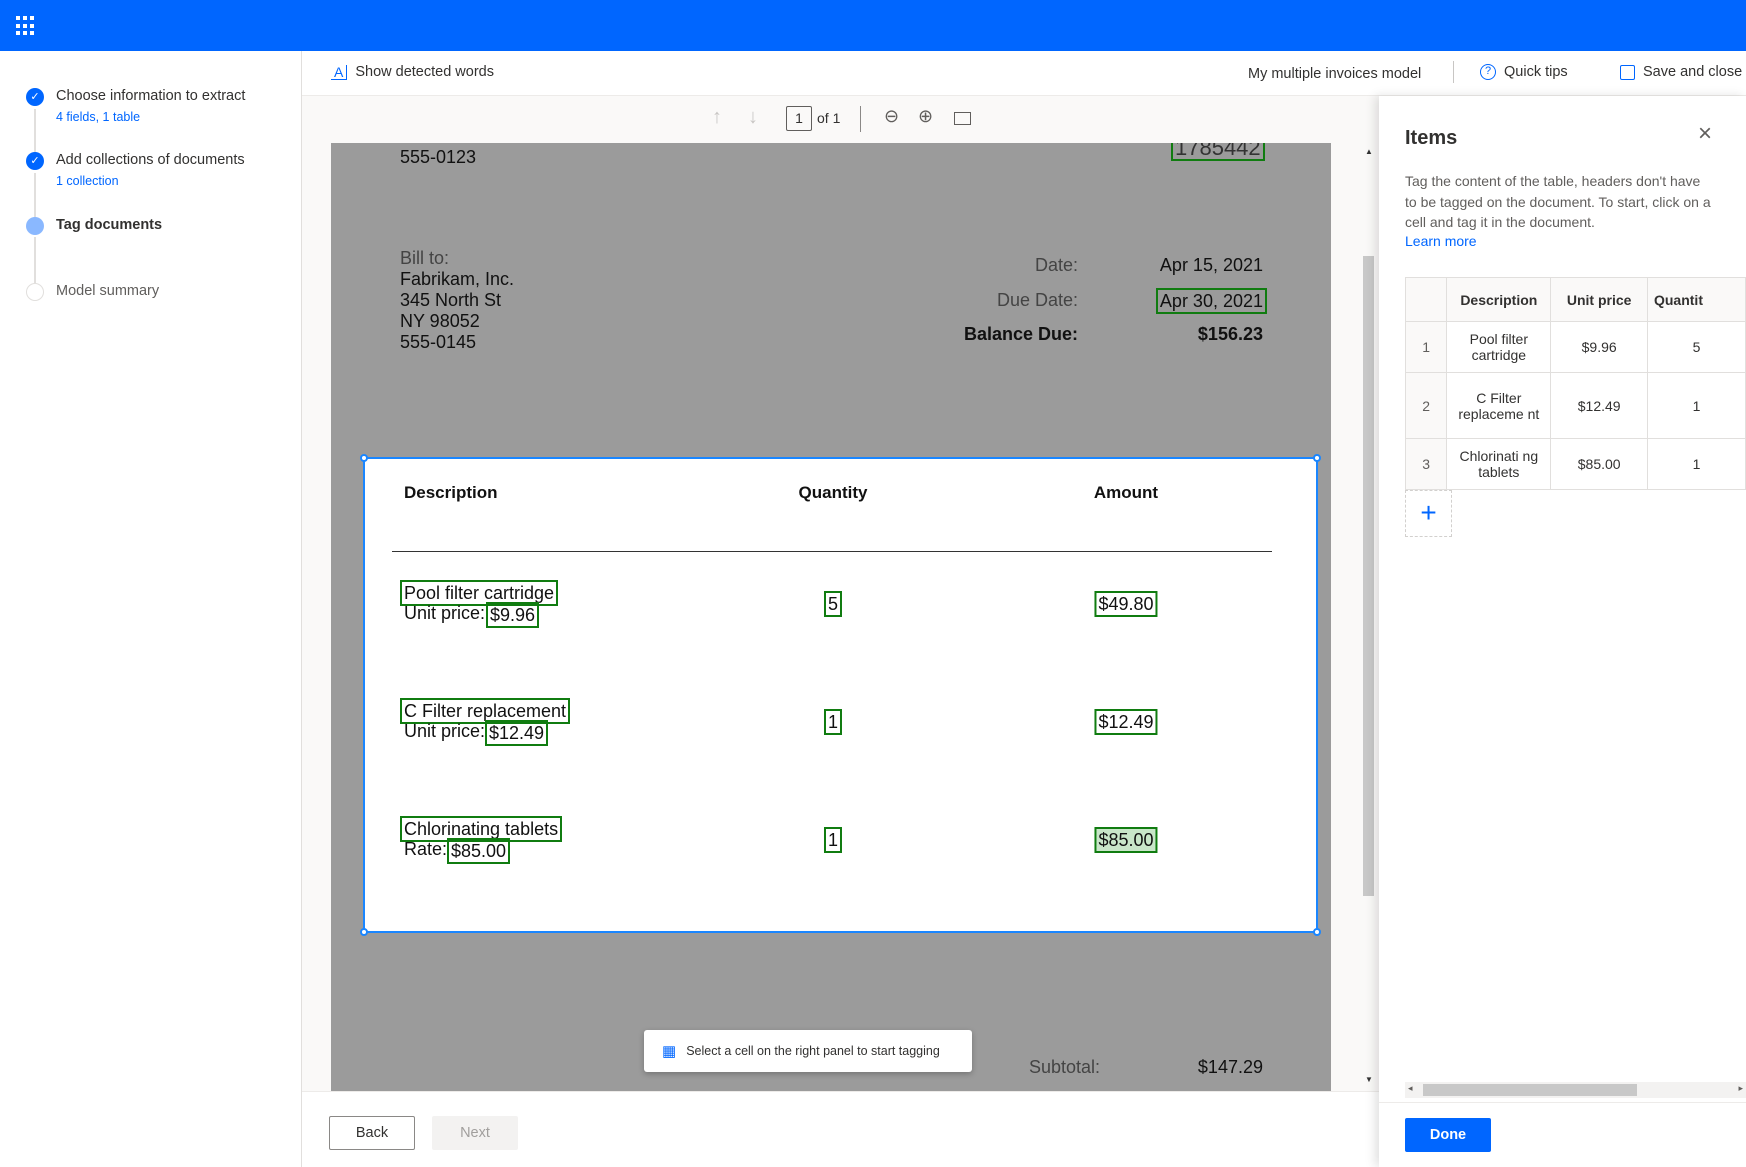 The height and width of the screenshot is (1167, 1746). Describe the element at coordinates (1499, 347) in the screenshot. I see `table-cell: Pool filter cartridge` at that location.